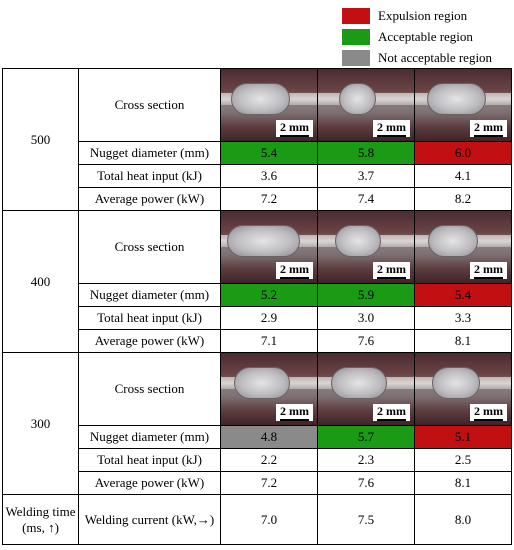  I want to click on nugget-diameter-value: 5.9, so click(366, 295).